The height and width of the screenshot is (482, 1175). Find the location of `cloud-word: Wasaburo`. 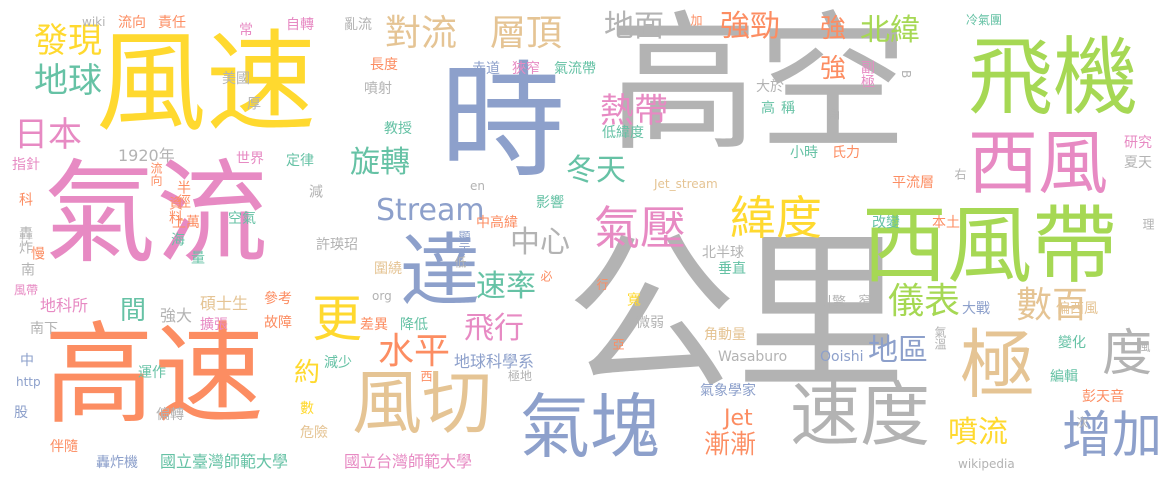

cloud-word: Wasaburo is located at coordinates (753, 357).